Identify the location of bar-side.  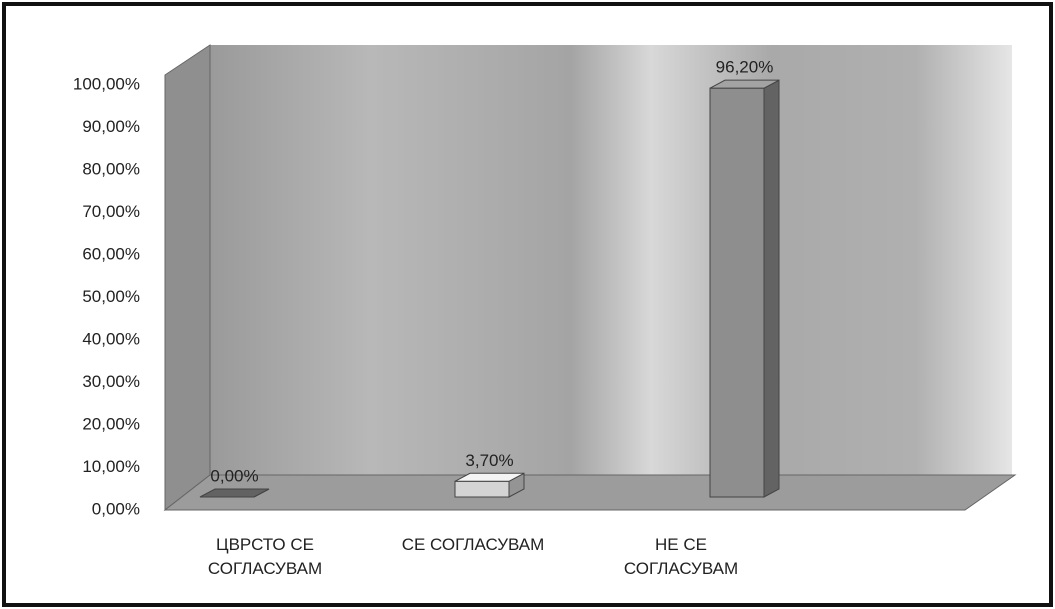
(771, 288).